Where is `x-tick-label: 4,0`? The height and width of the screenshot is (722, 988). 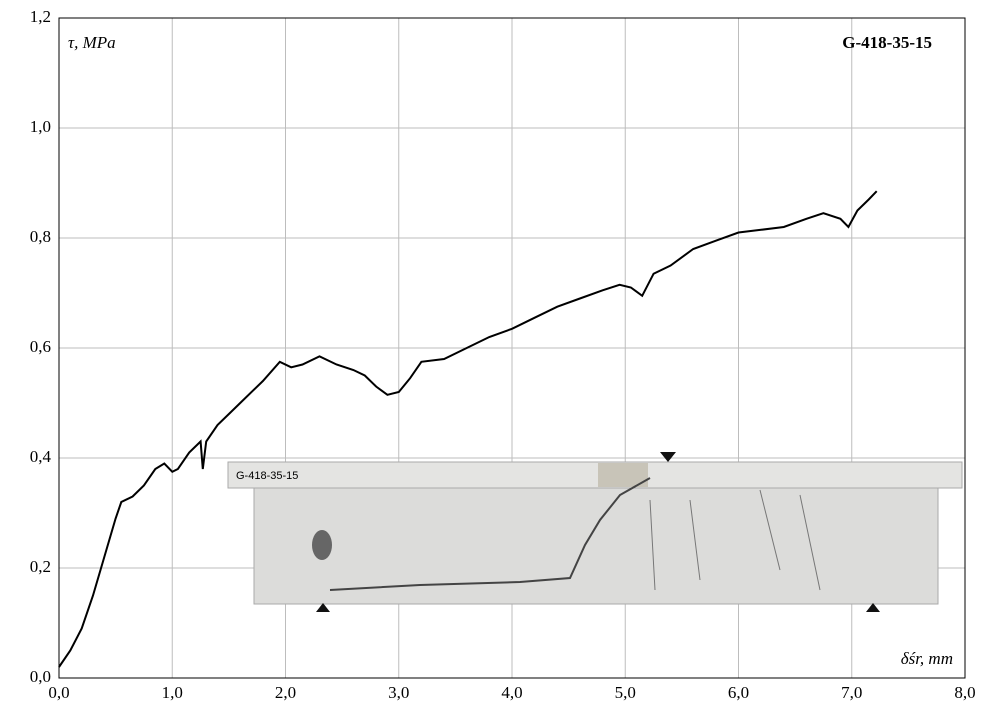
x-tick-label: 4,0 is located at coordinates (511, 692).